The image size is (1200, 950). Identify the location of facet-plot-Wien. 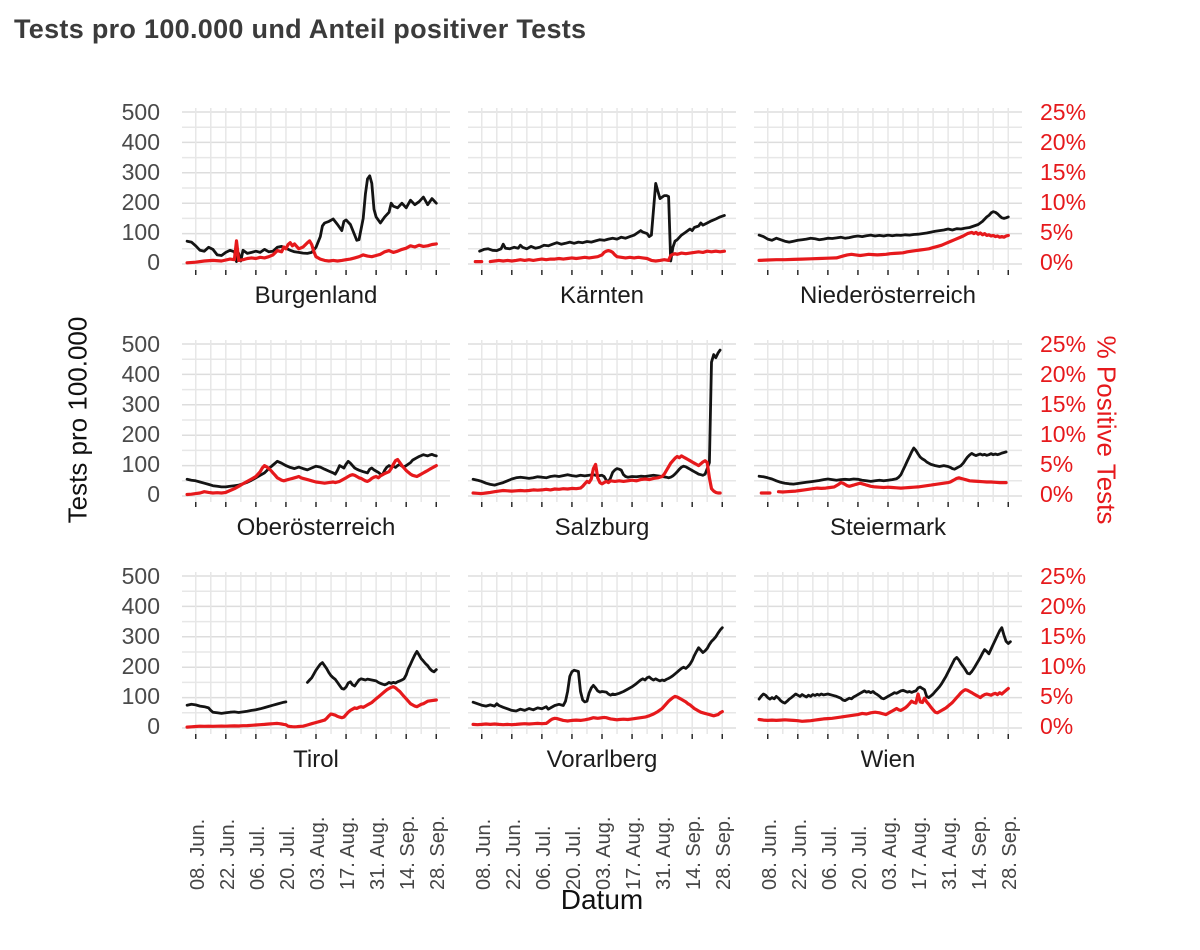
(888, 655).